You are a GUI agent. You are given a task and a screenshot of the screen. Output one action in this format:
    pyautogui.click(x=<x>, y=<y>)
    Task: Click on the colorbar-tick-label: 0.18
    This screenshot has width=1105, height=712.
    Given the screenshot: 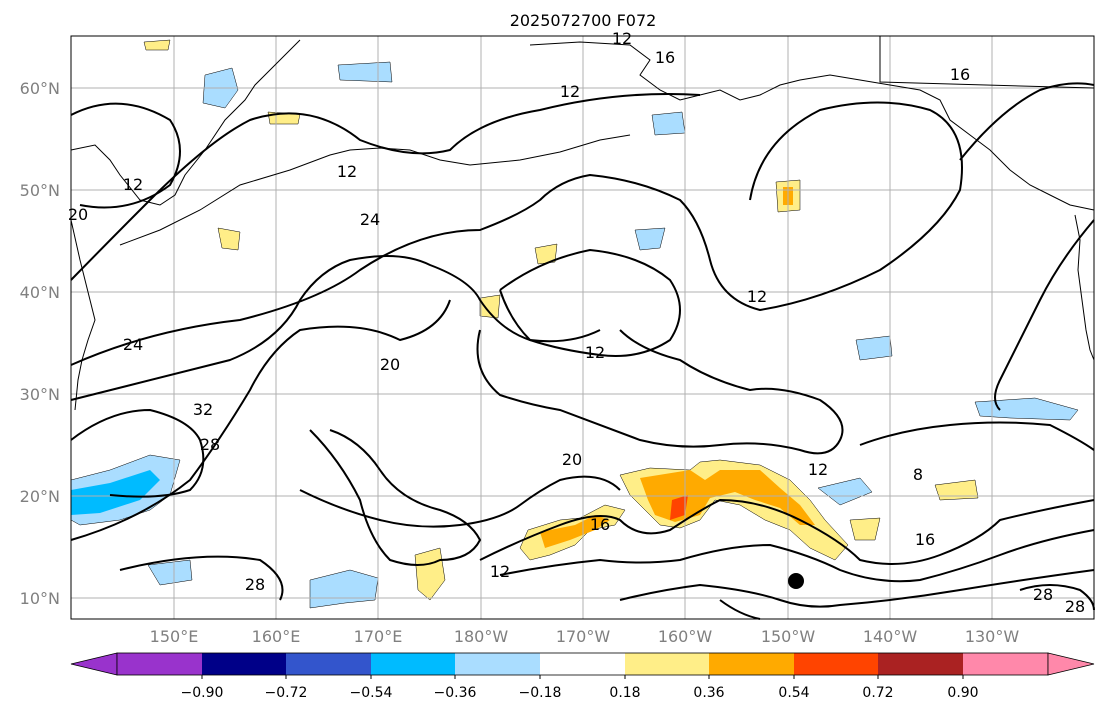 What is the action you would take?
    pyautogui.click(x=624, y=693)
    